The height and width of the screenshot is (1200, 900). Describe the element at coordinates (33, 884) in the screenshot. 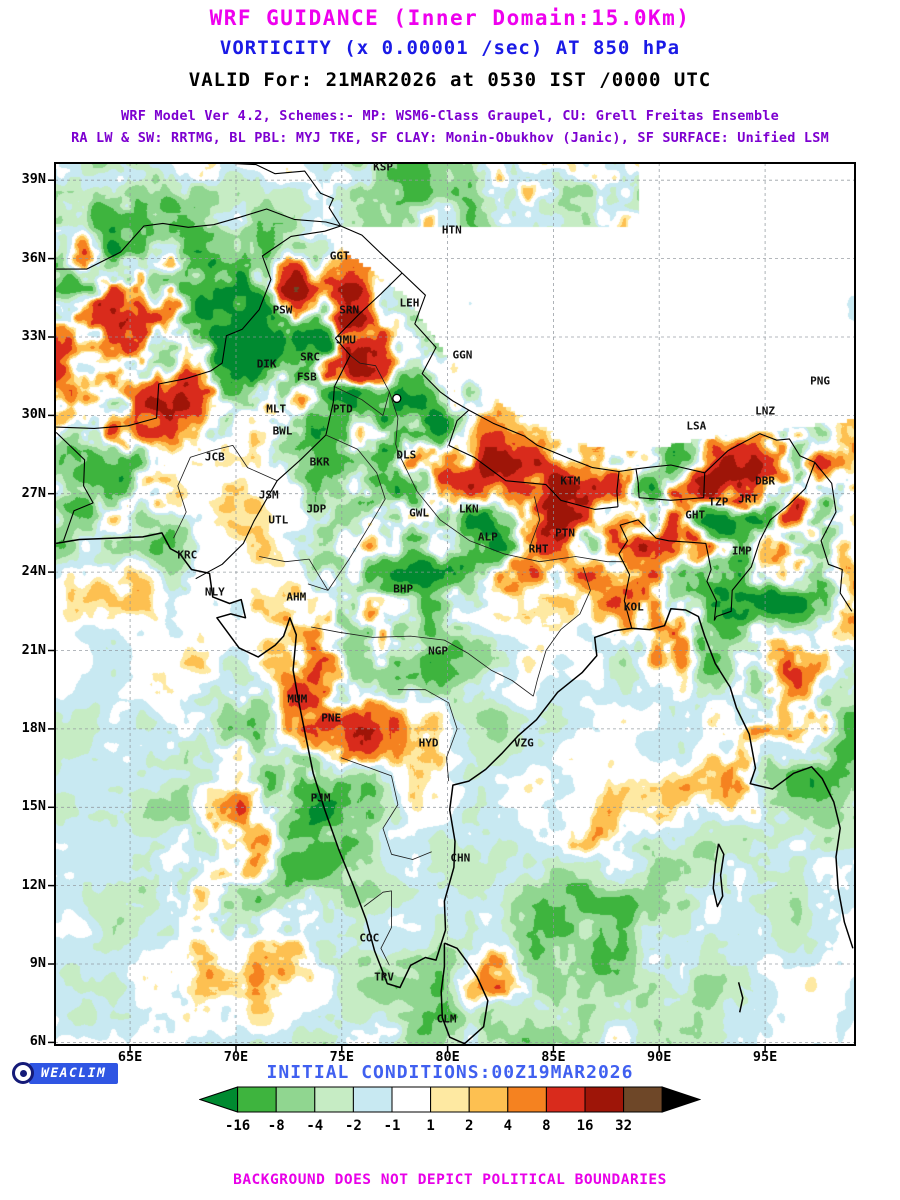

I see `lat-label: 12N` at that location.